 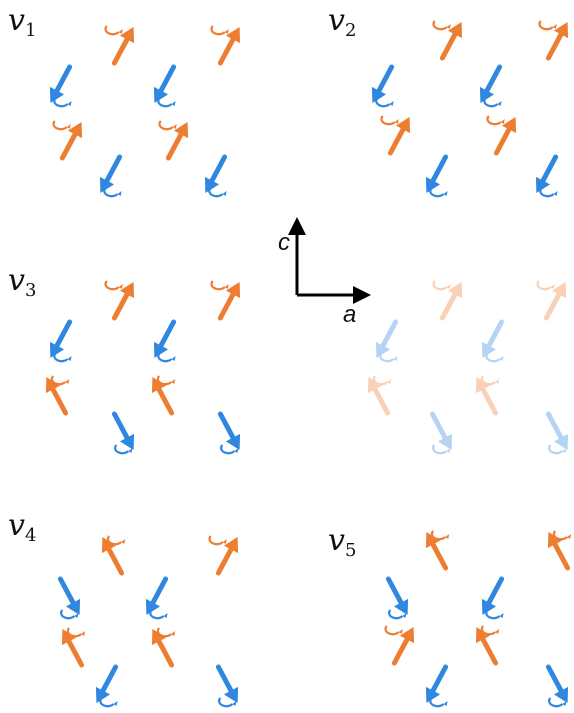 I want to click on c-axis-label: c, so click(x=284, y=242).